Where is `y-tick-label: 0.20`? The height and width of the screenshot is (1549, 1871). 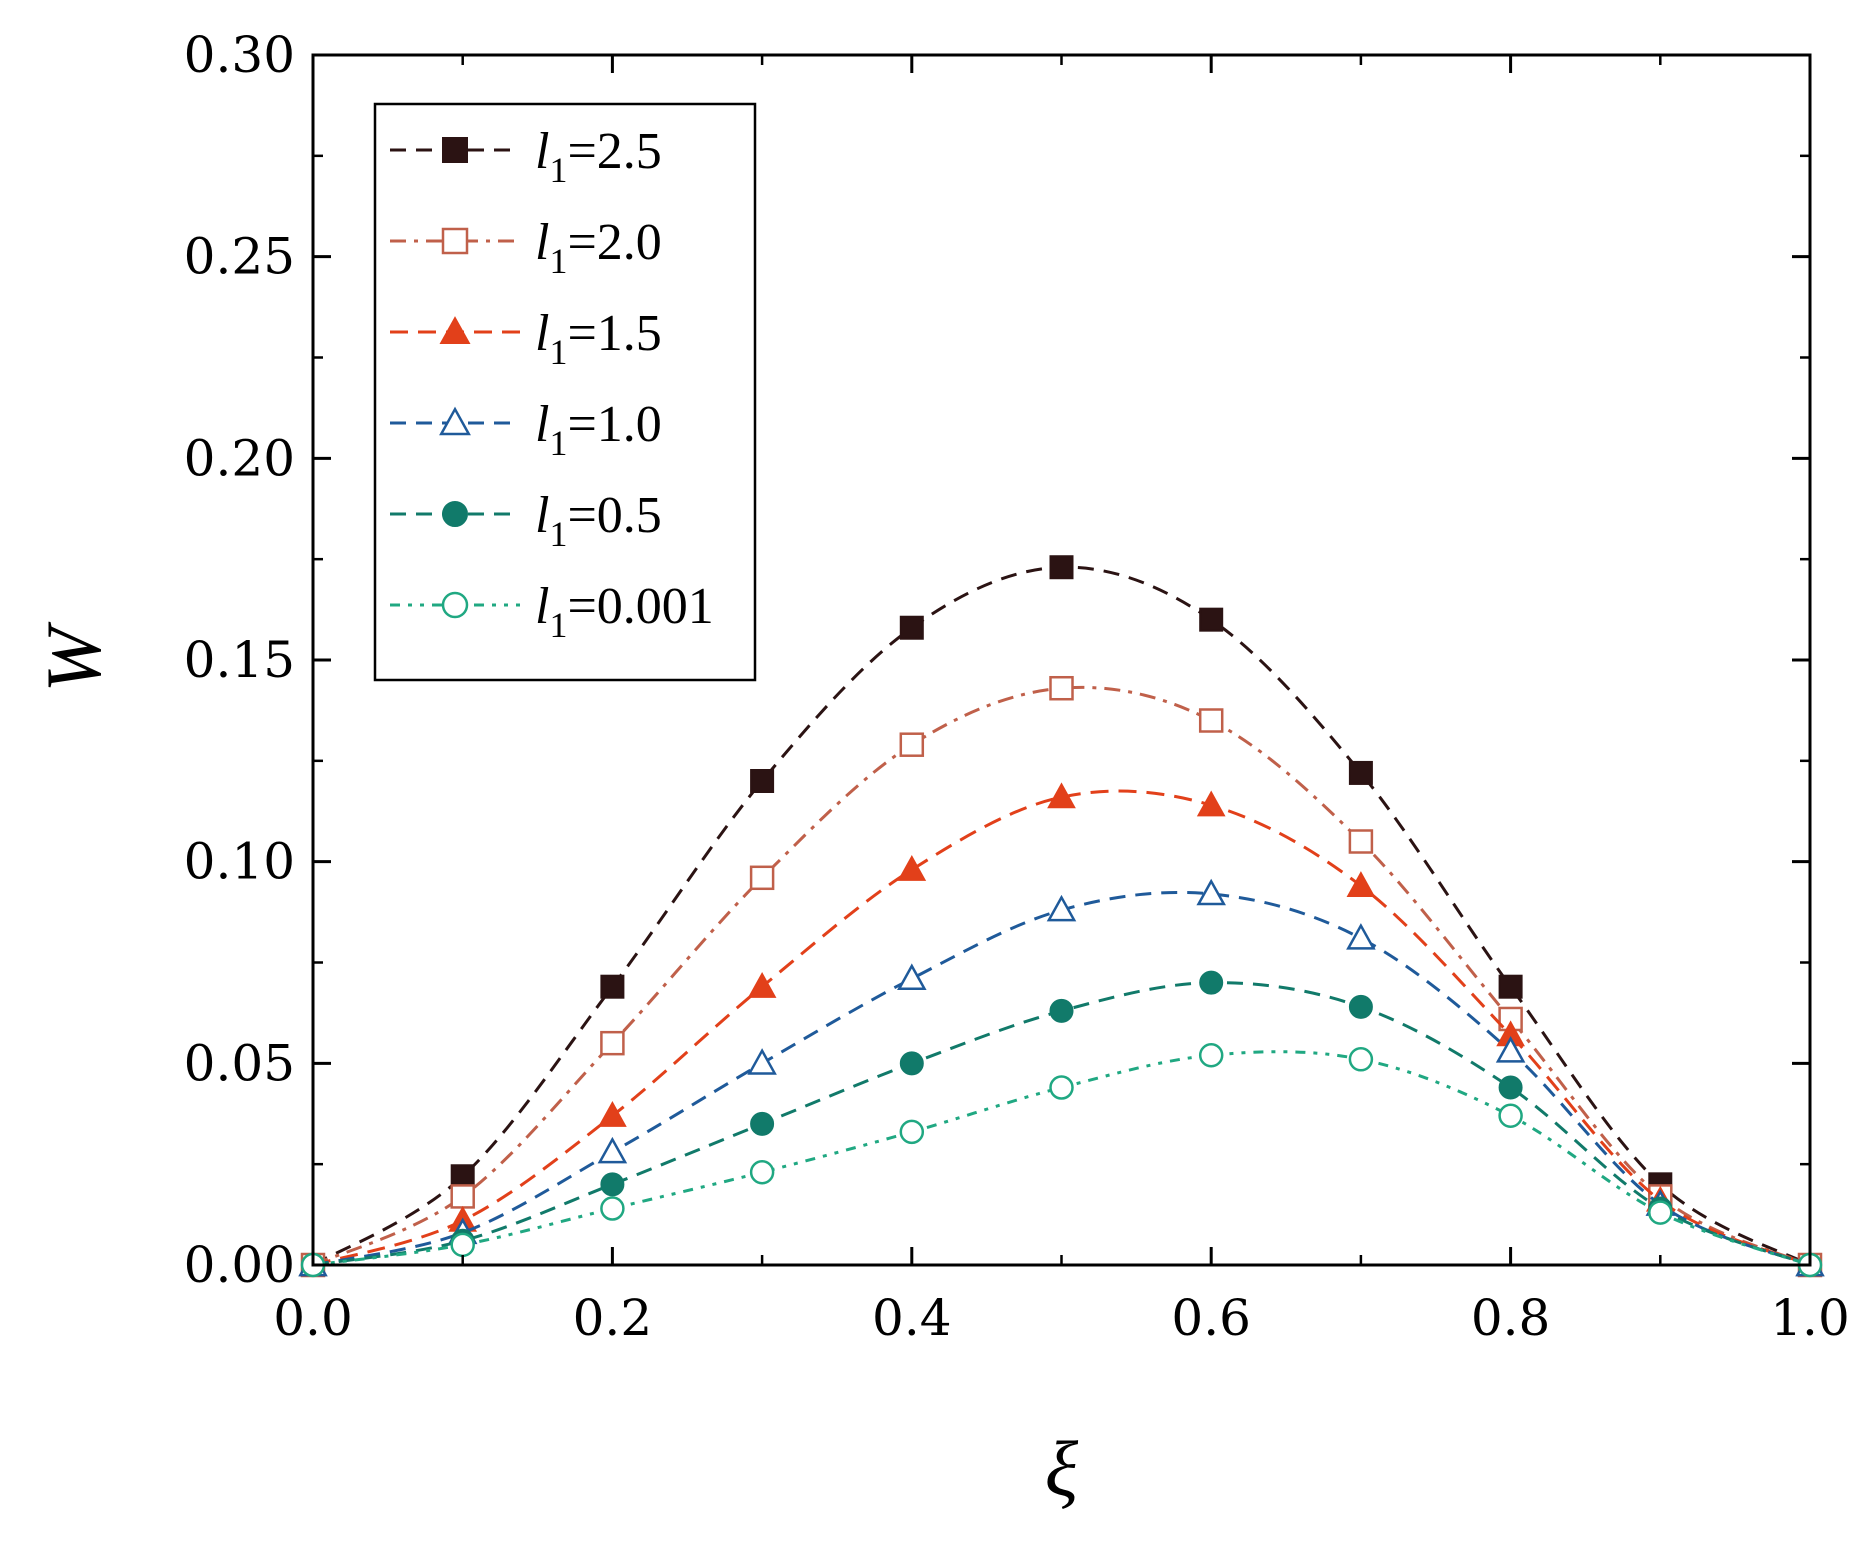
y-tick-label: 0.20 is located at coordinates (239, 458).